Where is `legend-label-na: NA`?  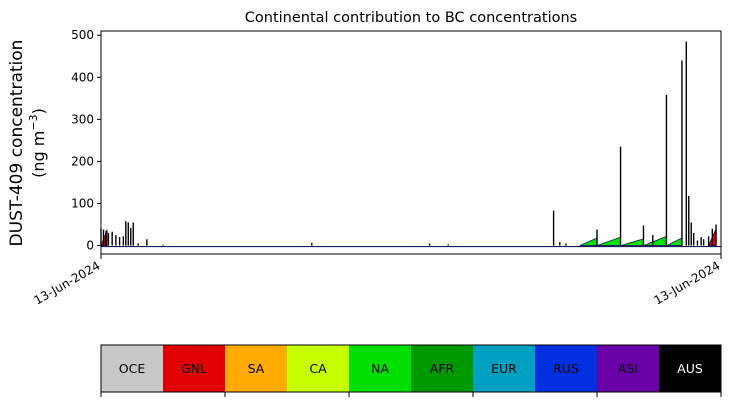 legend-label-na: NA is located at coordinates (380, 368).